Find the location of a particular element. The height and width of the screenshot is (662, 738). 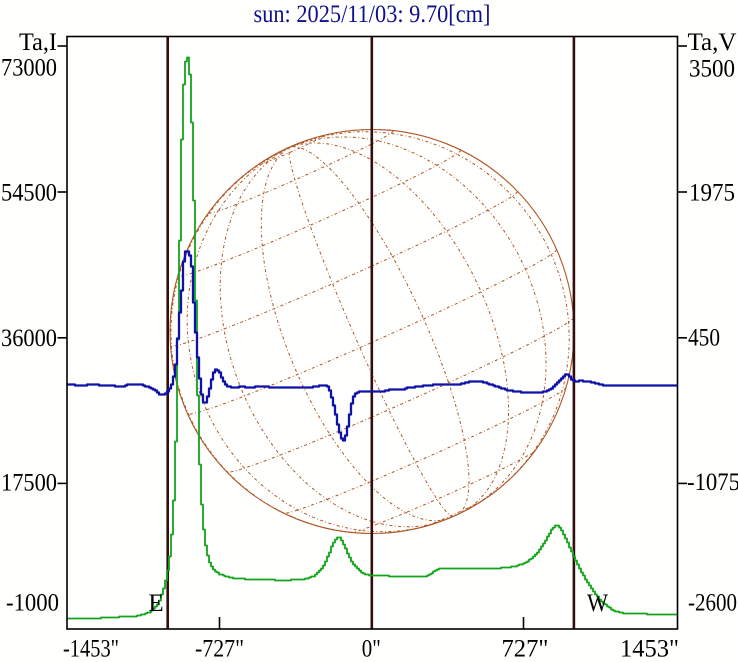

svg-text: 17500 is located at coordinates (29, 483).